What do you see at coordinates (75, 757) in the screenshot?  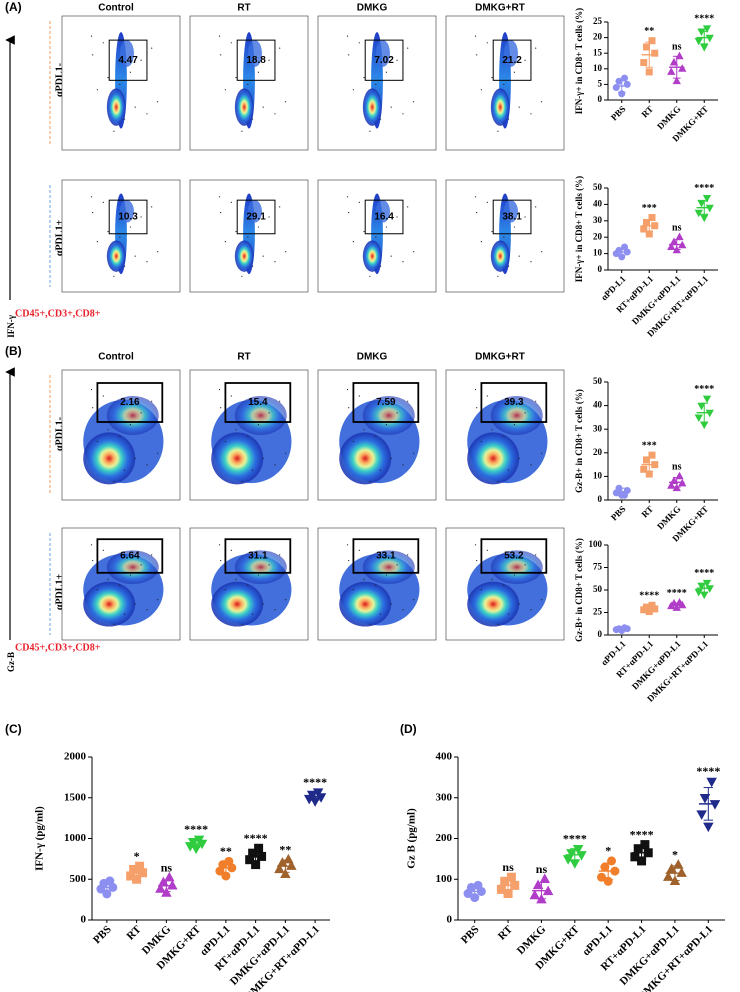 I see `y-tick-label: 2000` at bounding box center [75, 757].